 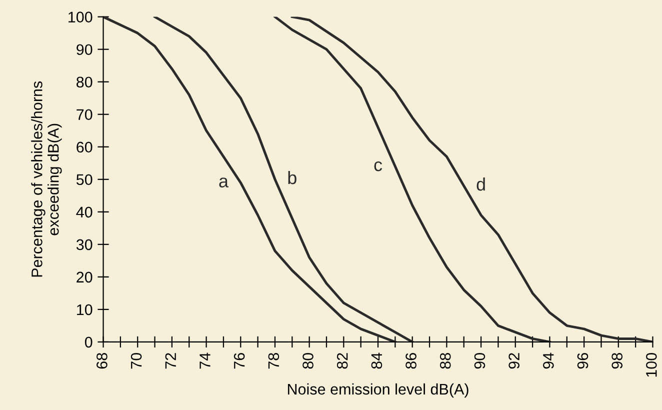 I want to click on x-tick-label: 68, so click(x=102, y=361).